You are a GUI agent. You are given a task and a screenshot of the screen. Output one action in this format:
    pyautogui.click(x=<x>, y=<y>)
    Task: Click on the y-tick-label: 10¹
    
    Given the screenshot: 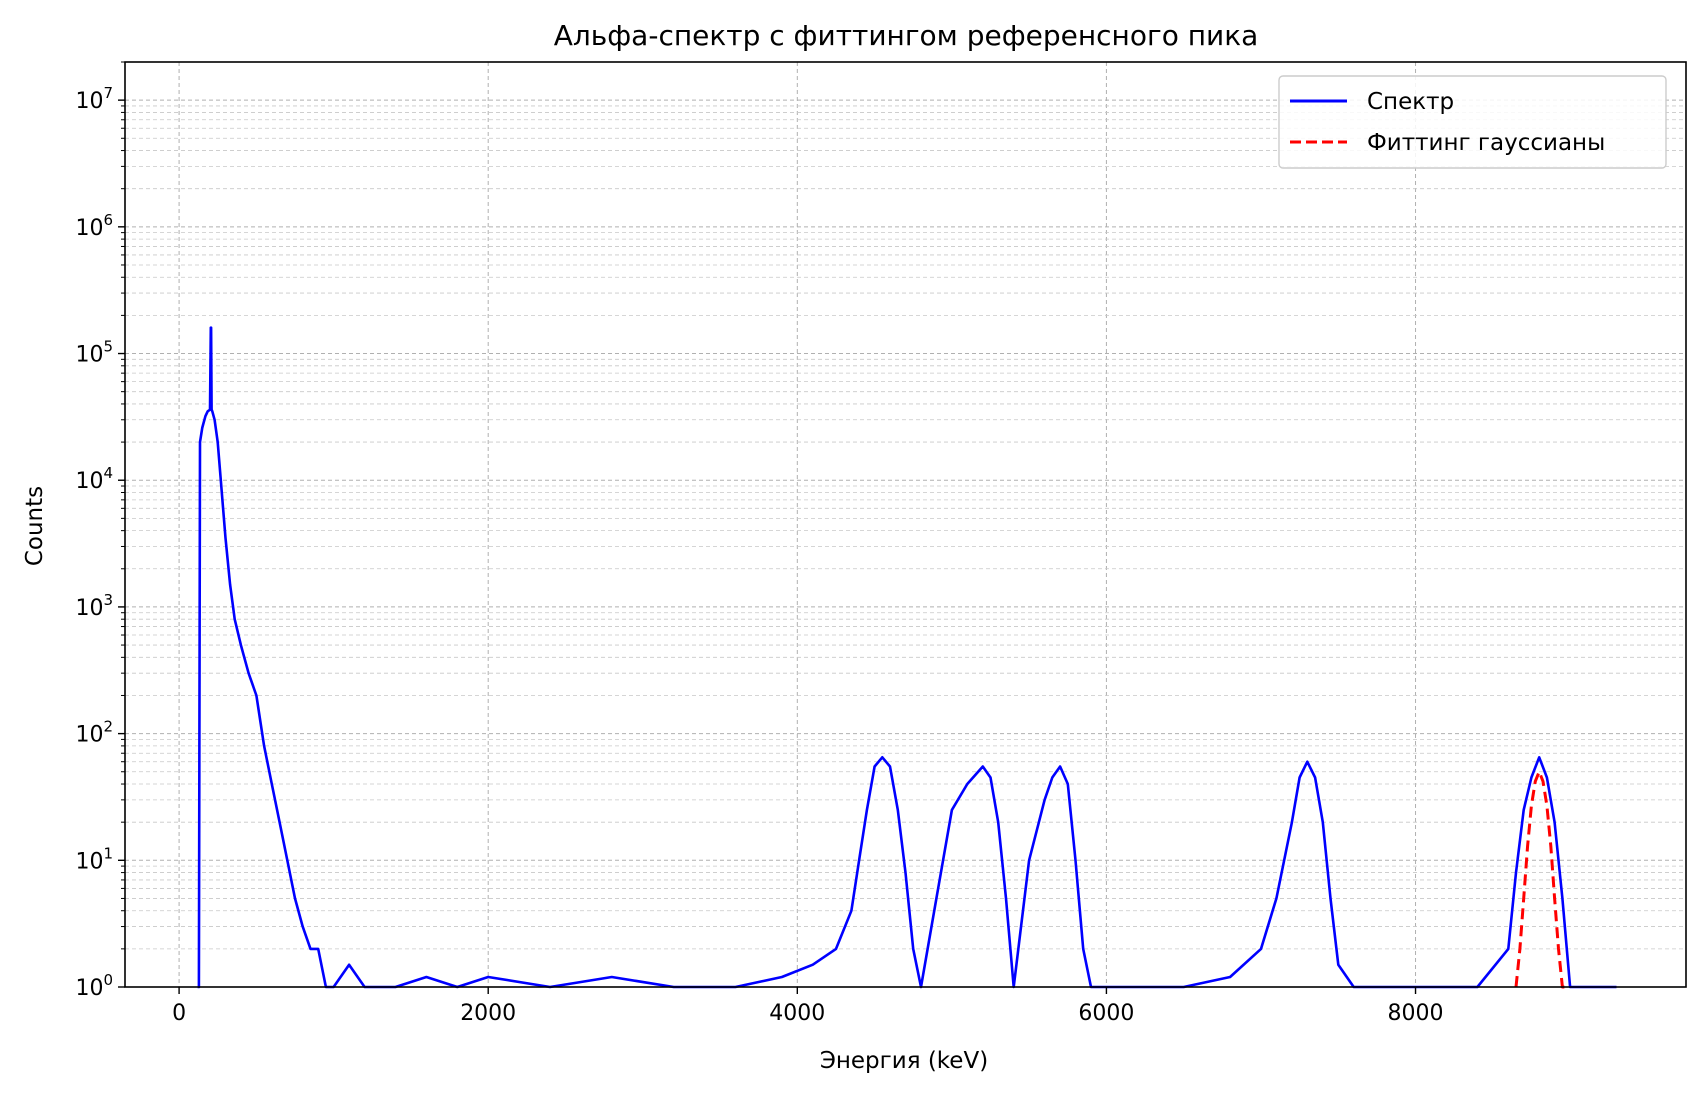 What is the action you would take?
    pyautogui.click(x=94, y=859)
    